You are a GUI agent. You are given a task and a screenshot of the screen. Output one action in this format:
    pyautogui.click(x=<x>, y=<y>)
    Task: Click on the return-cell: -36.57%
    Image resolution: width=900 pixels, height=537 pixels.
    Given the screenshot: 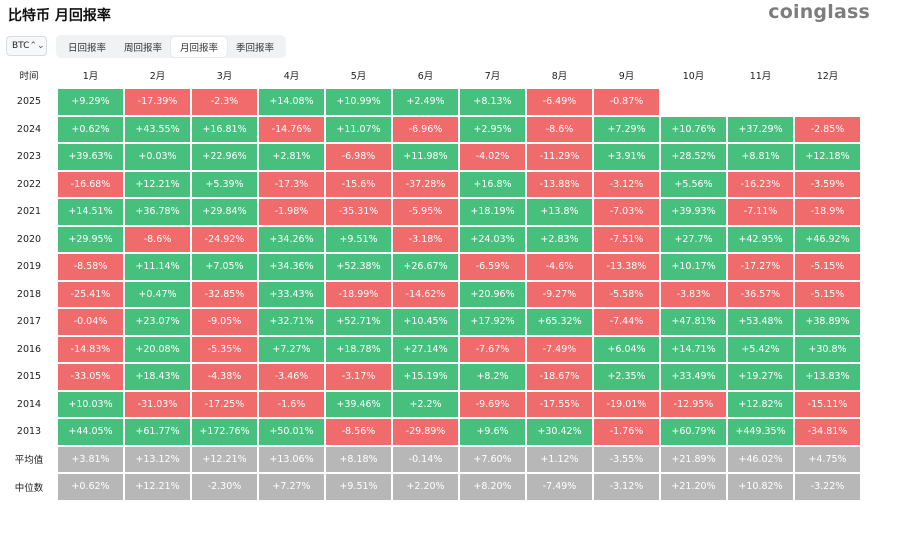 What is the action you would take?
    pyautogui.click(x=760, y=294)
    